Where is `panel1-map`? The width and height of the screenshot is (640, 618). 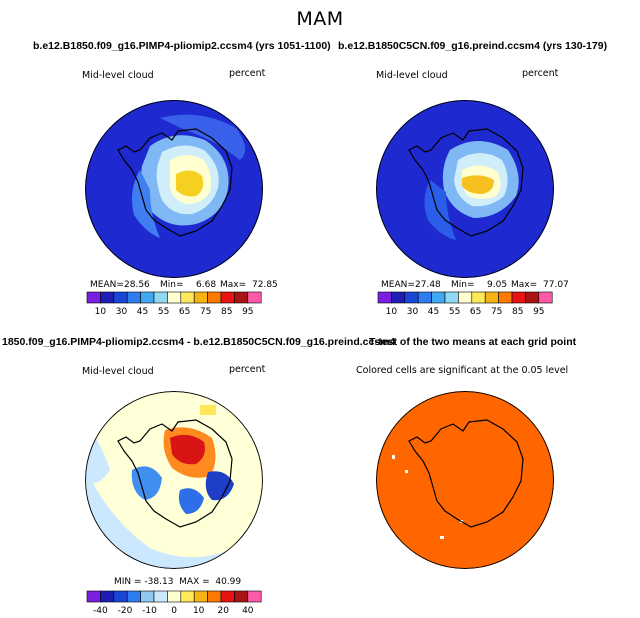 panel1-map is located at coordinates (174, 189).